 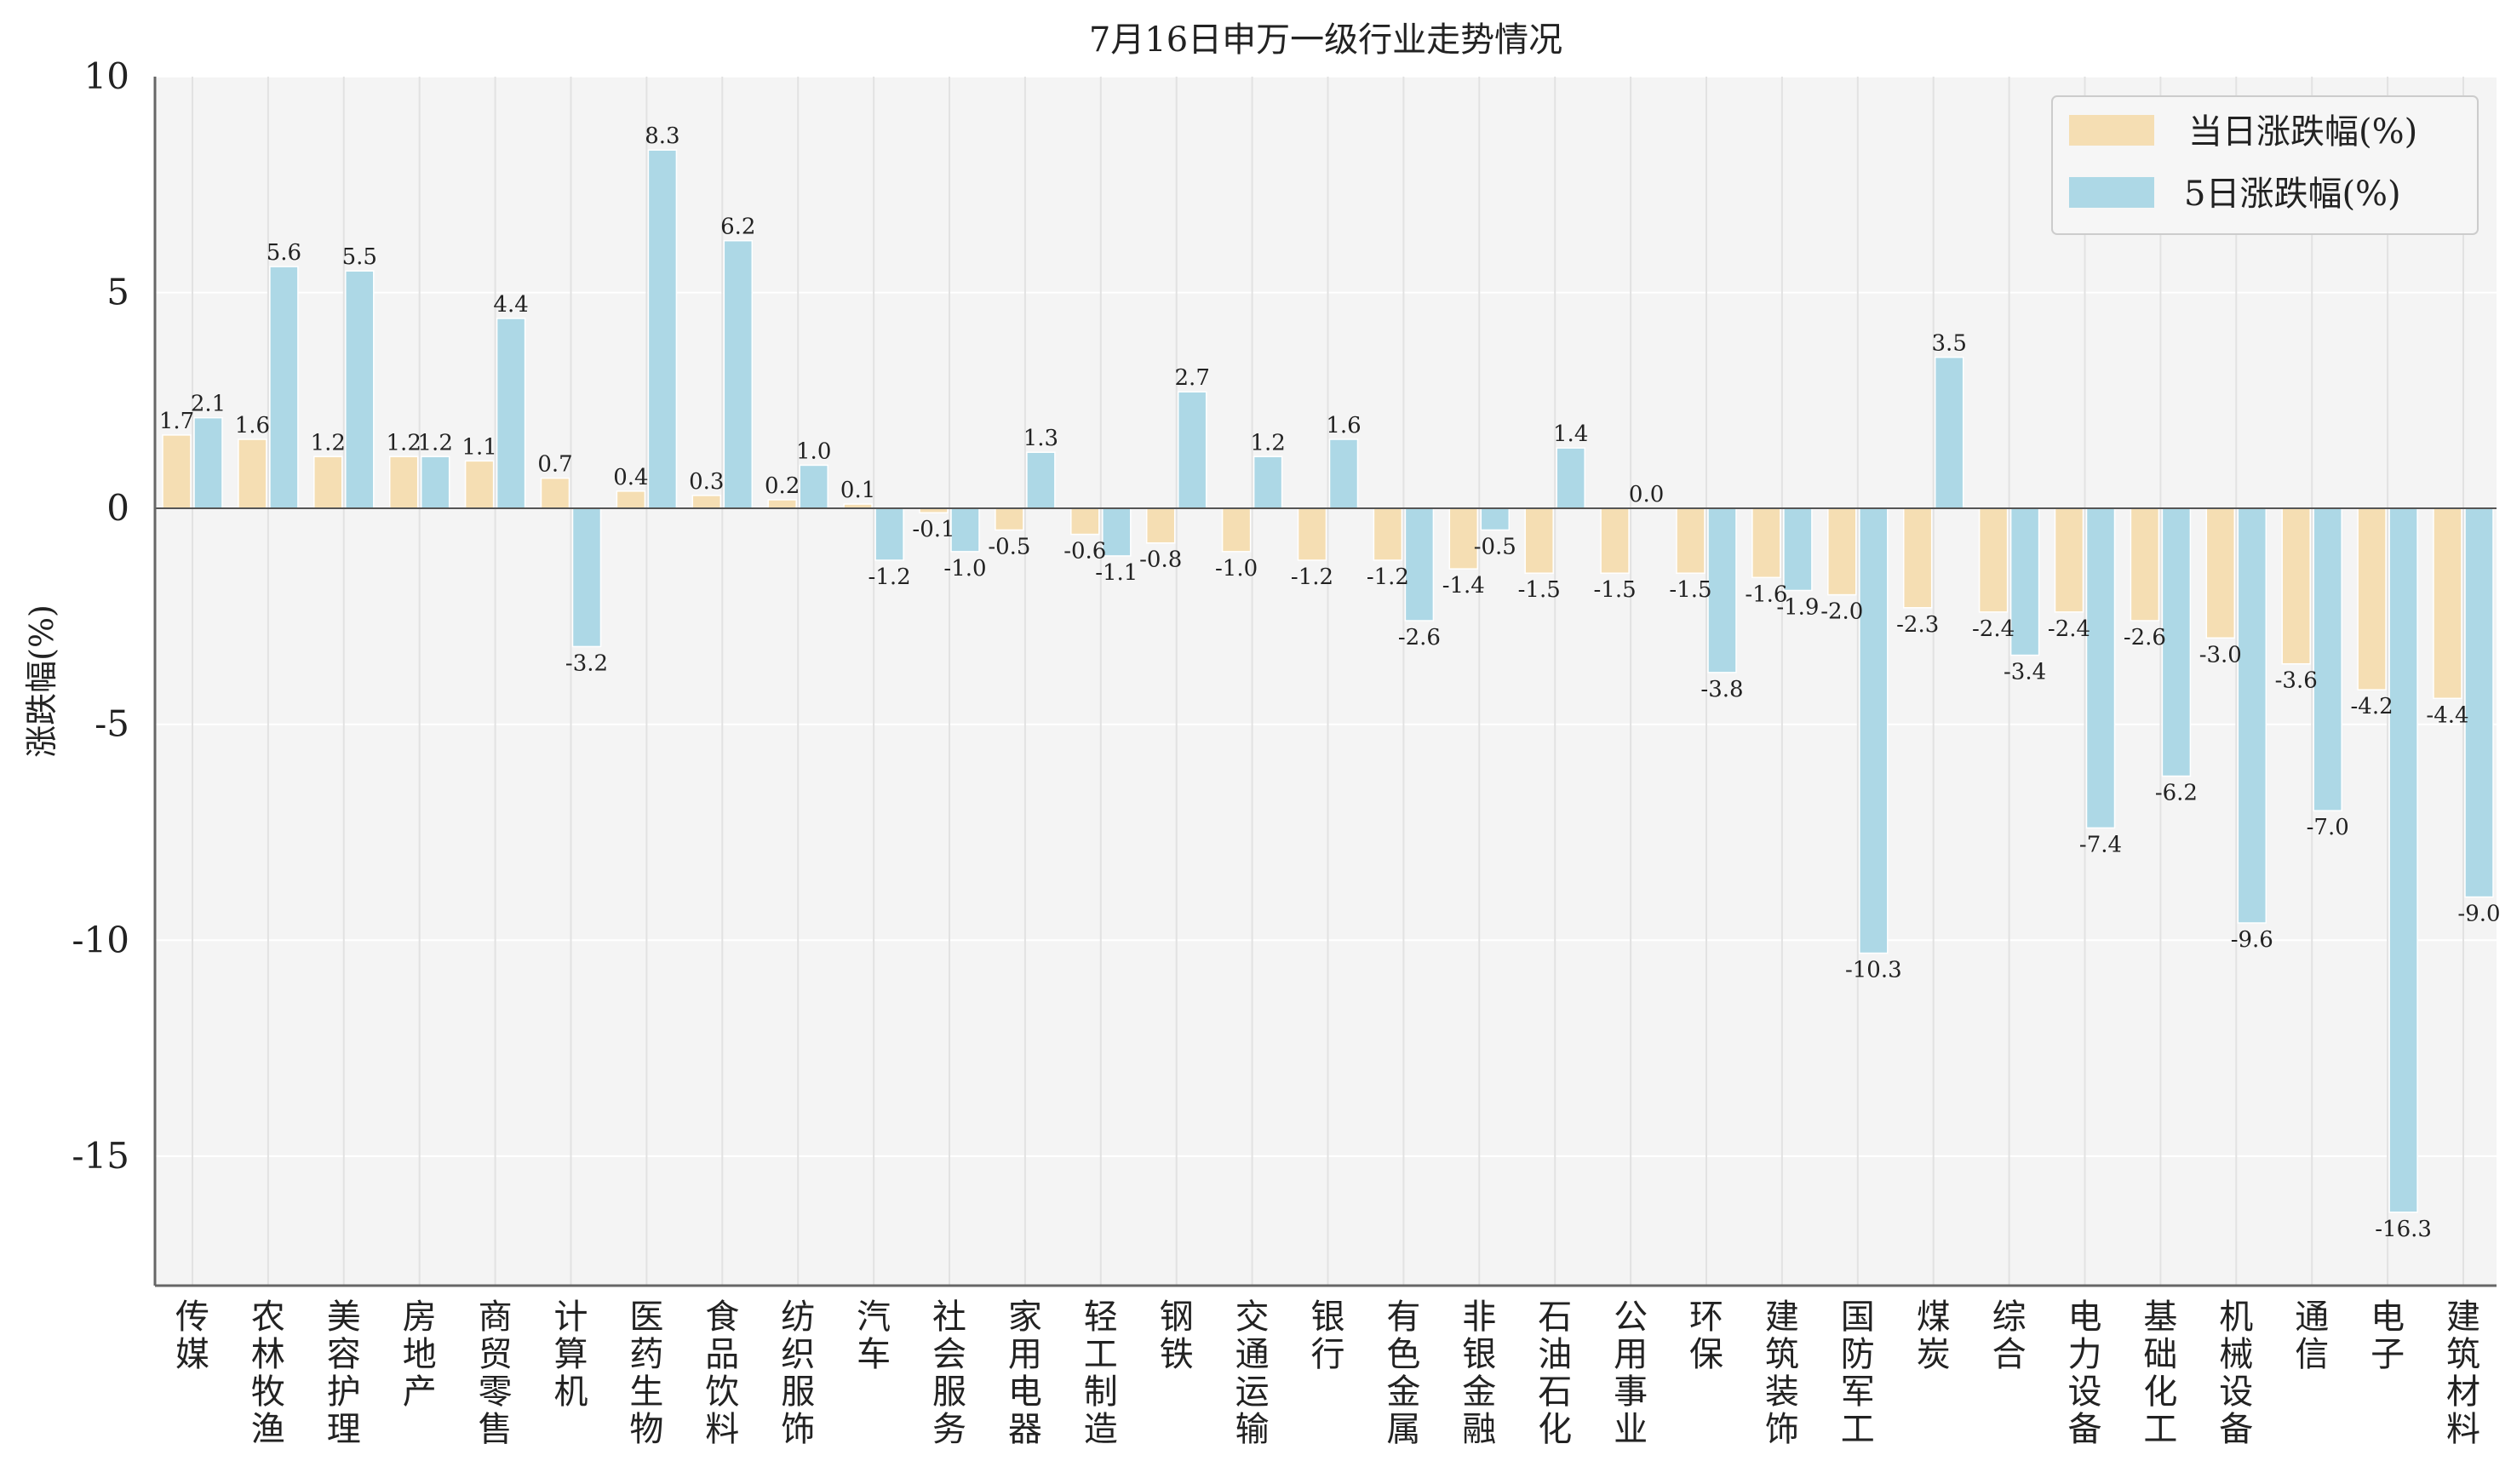 I want to click on x-category-label: 轻工制造, so click(x=1101, y=1374).